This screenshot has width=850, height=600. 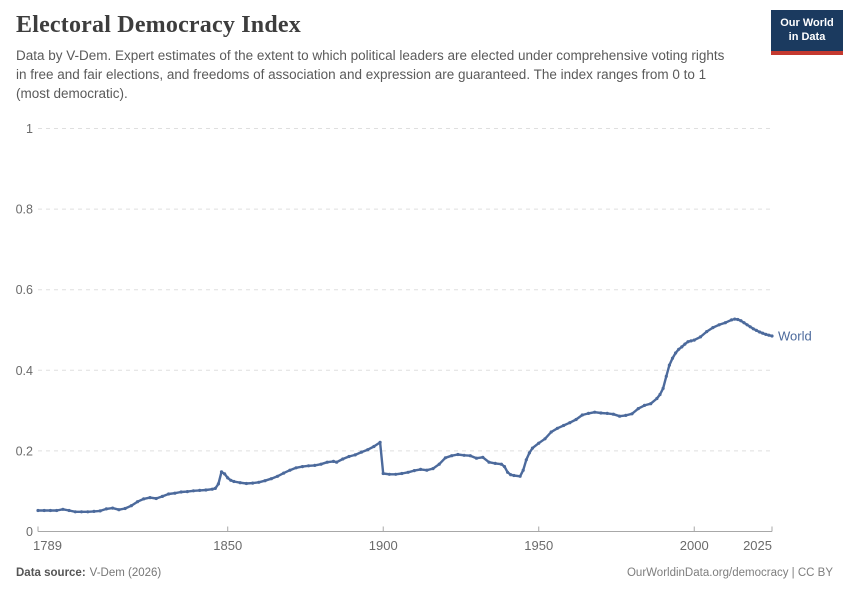 I want to click on data-source-value: V-Dem (2026), so click(x=125, y=573).